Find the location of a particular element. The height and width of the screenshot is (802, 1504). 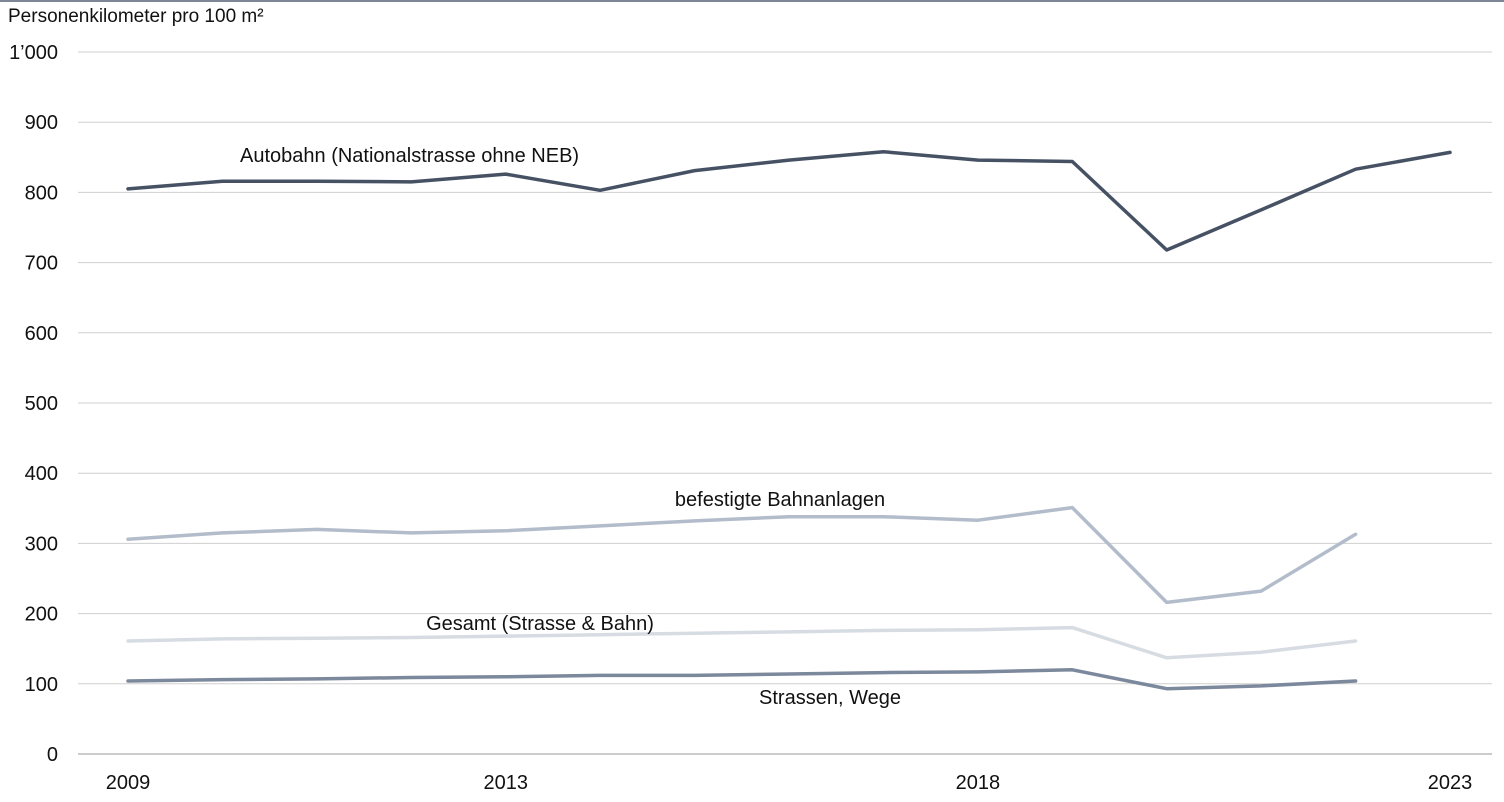

x-tick-label: 2023 is located at coordinates (1450, 783).